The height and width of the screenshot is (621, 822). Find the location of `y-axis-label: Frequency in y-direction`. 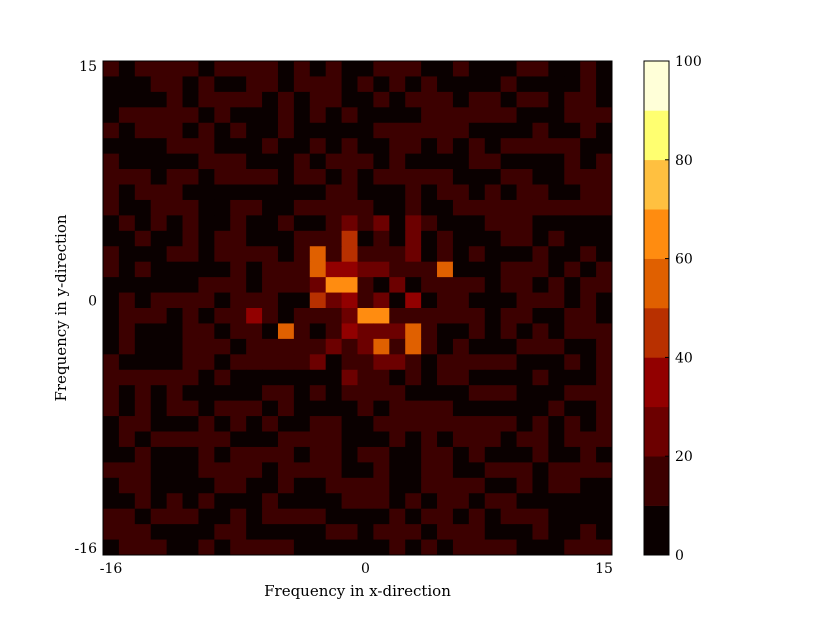

y-axis-label: Frequency in y-direction is located at coordinates (61, 307).